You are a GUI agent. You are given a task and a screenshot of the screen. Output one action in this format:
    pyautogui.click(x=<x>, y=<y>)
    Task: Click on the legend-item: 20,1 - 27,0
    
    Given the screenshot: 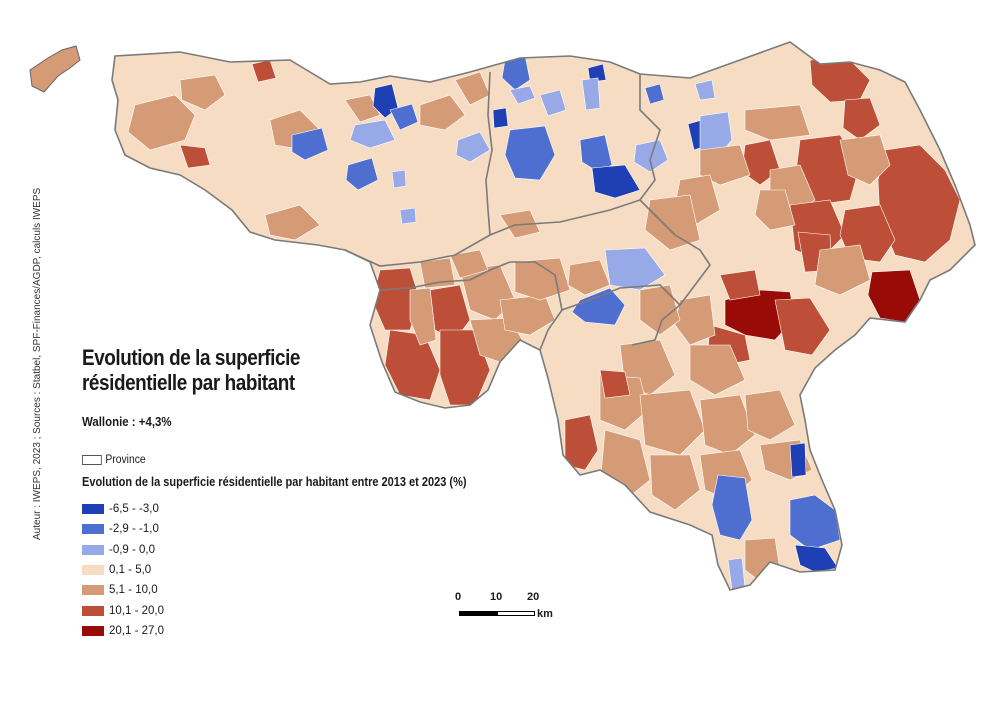 What is the action you would take?
    pyautogui.click(x=123, y=631)
    